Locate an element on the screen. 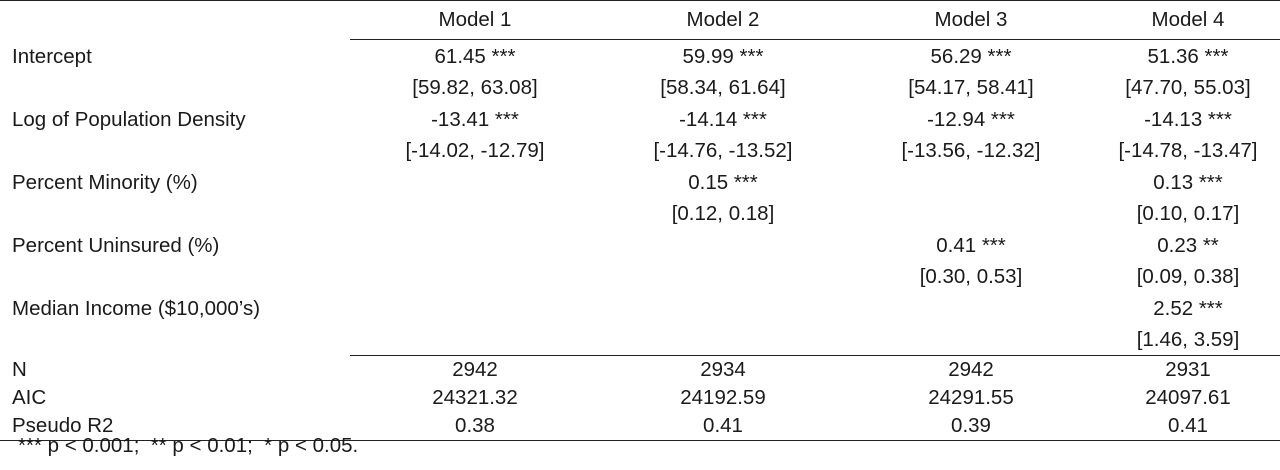 The height and width of the screenshot is (470, 1280). estimate-cell: 2.52 *** is located at coordinates (1188, 308).